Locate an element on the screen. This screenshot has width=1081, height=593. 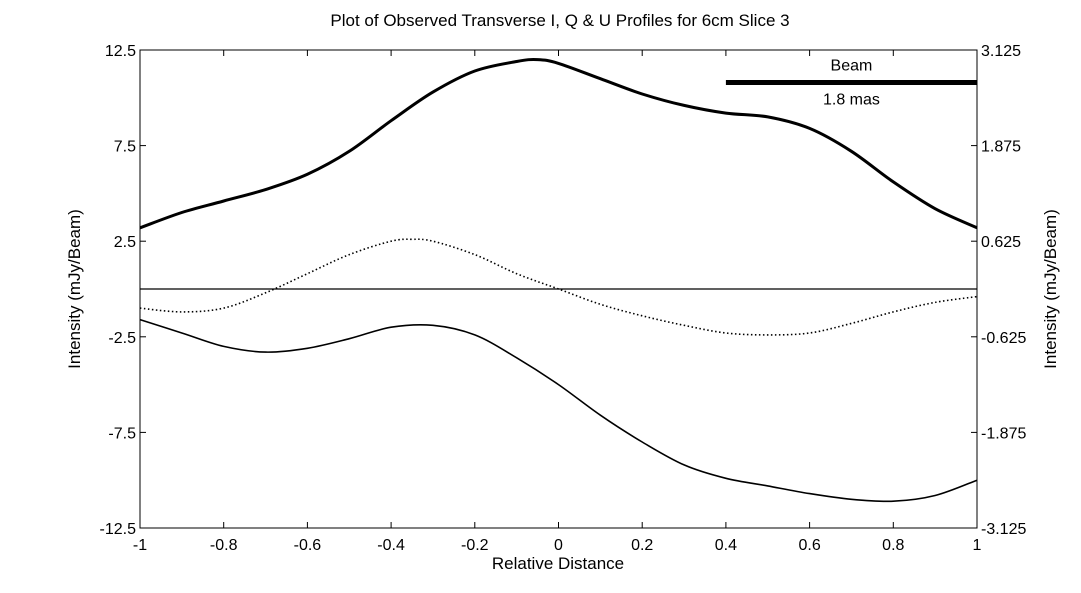
y-right-tick-label: -3.125 is located at coordinates (1003, 529).